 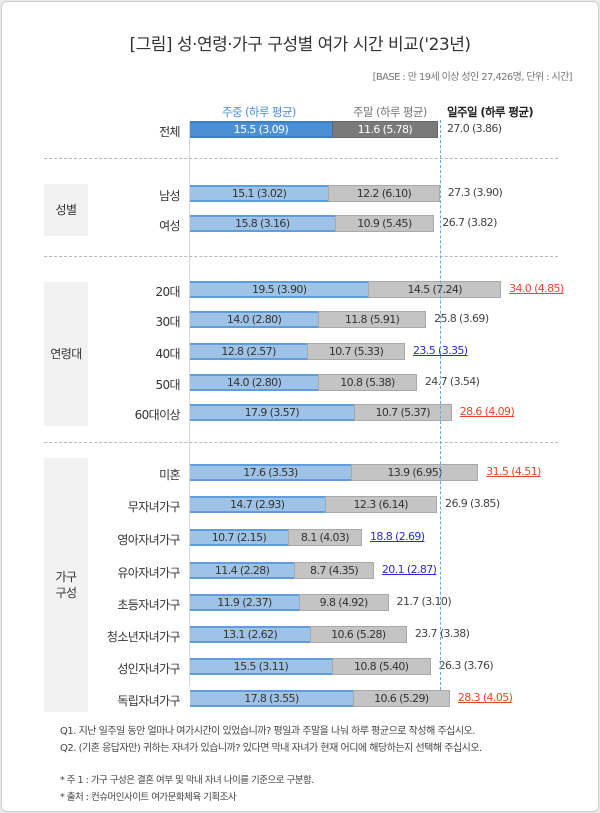 I want to click on week-total-value: 28.3 (4.05), so click(x=485, y=697).